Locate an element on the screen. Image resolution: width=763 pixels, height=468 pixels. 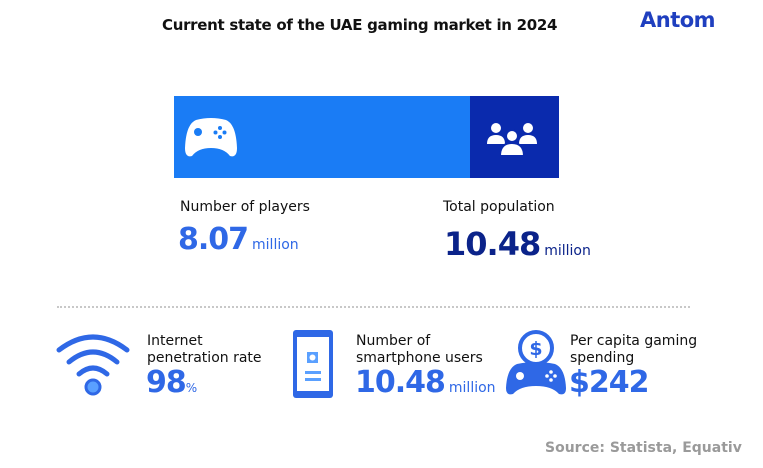
players-number: 8.07 is located at coordinates (213, 239).